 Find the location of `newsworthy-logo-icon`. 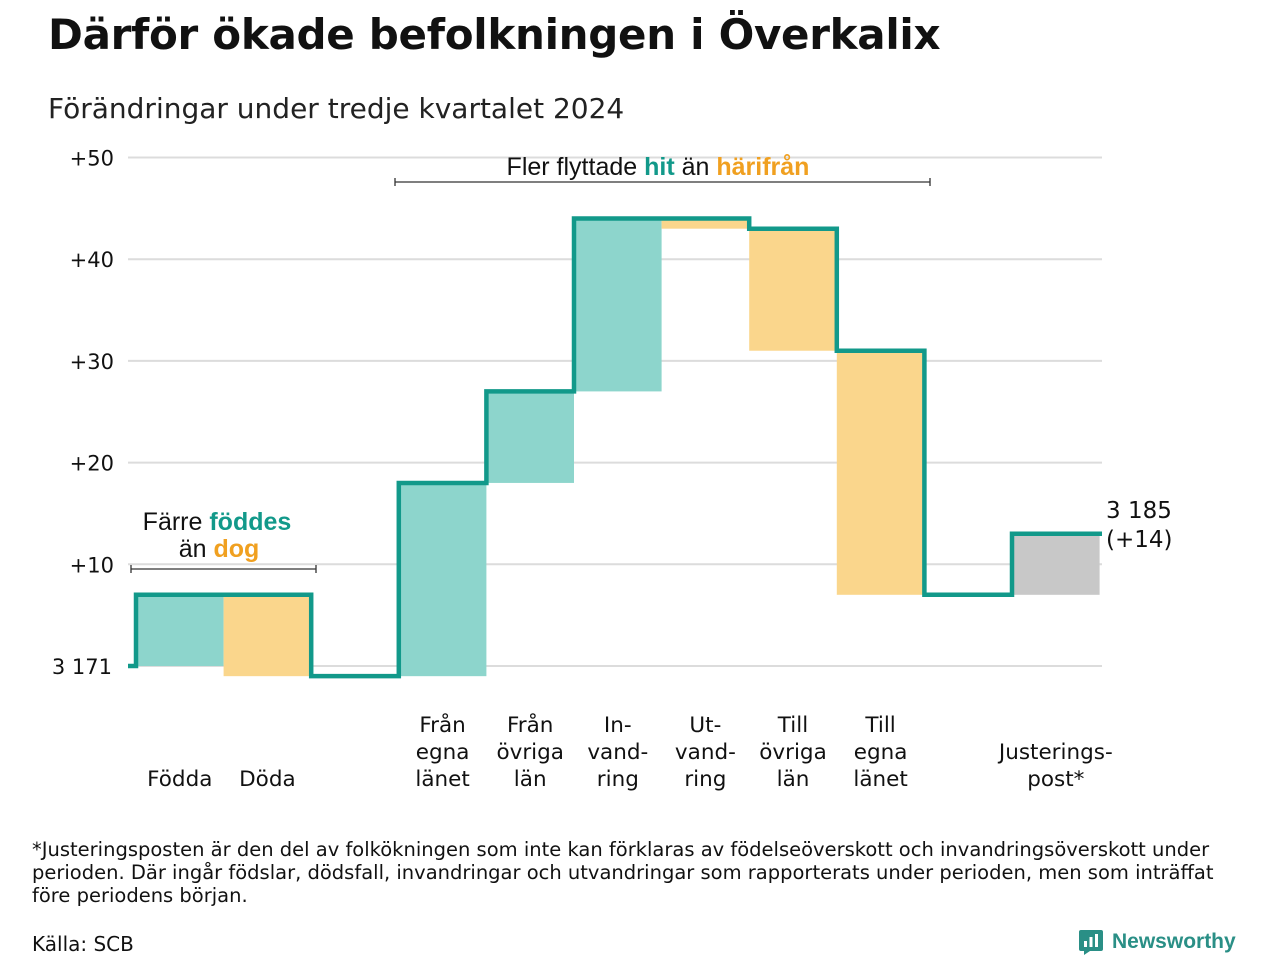

newsworthy-logo-icon is located at coordinates (1091, 942).